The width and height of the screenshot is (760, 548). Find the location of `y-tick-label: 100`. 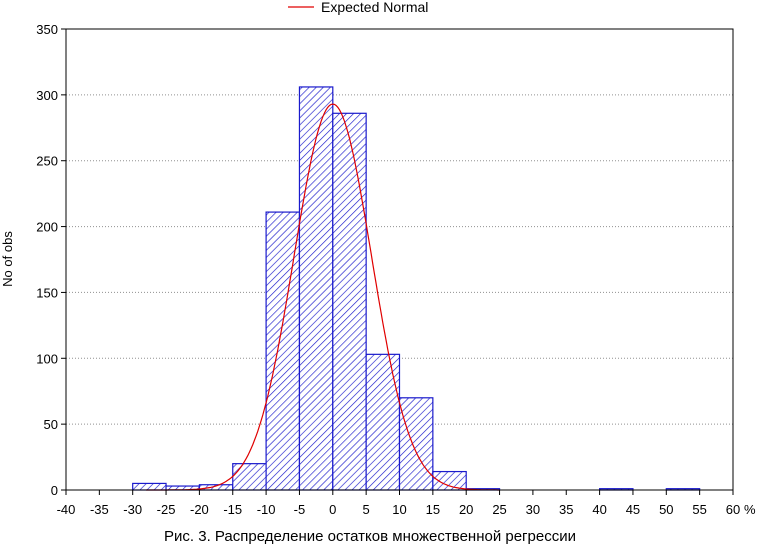

y-tick-label: 100 is located at coordinates (47, 358).